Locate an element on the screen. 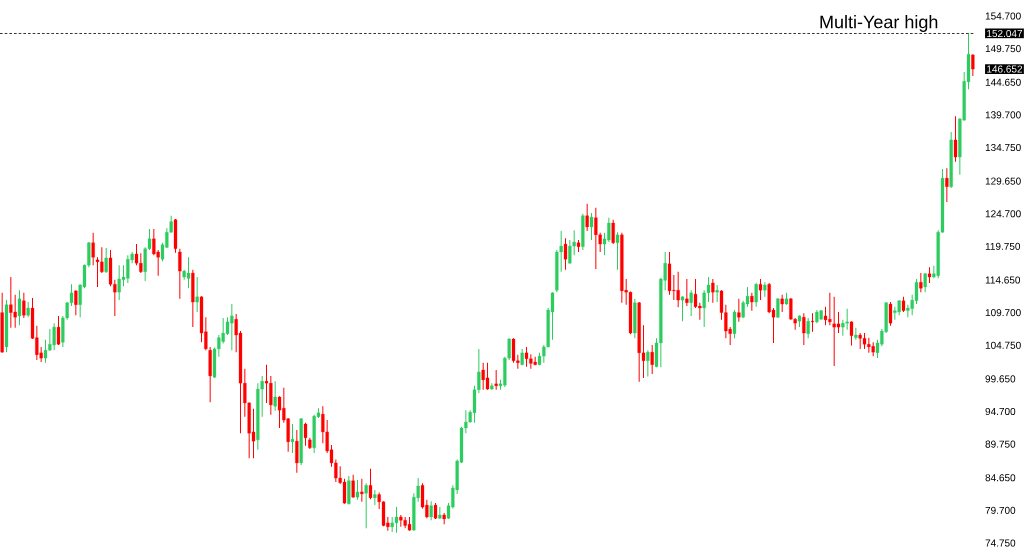 The height and width of the screenshot is (557, 1024). y-tick-label: 74.750 is located at coordinates (1000, 543).